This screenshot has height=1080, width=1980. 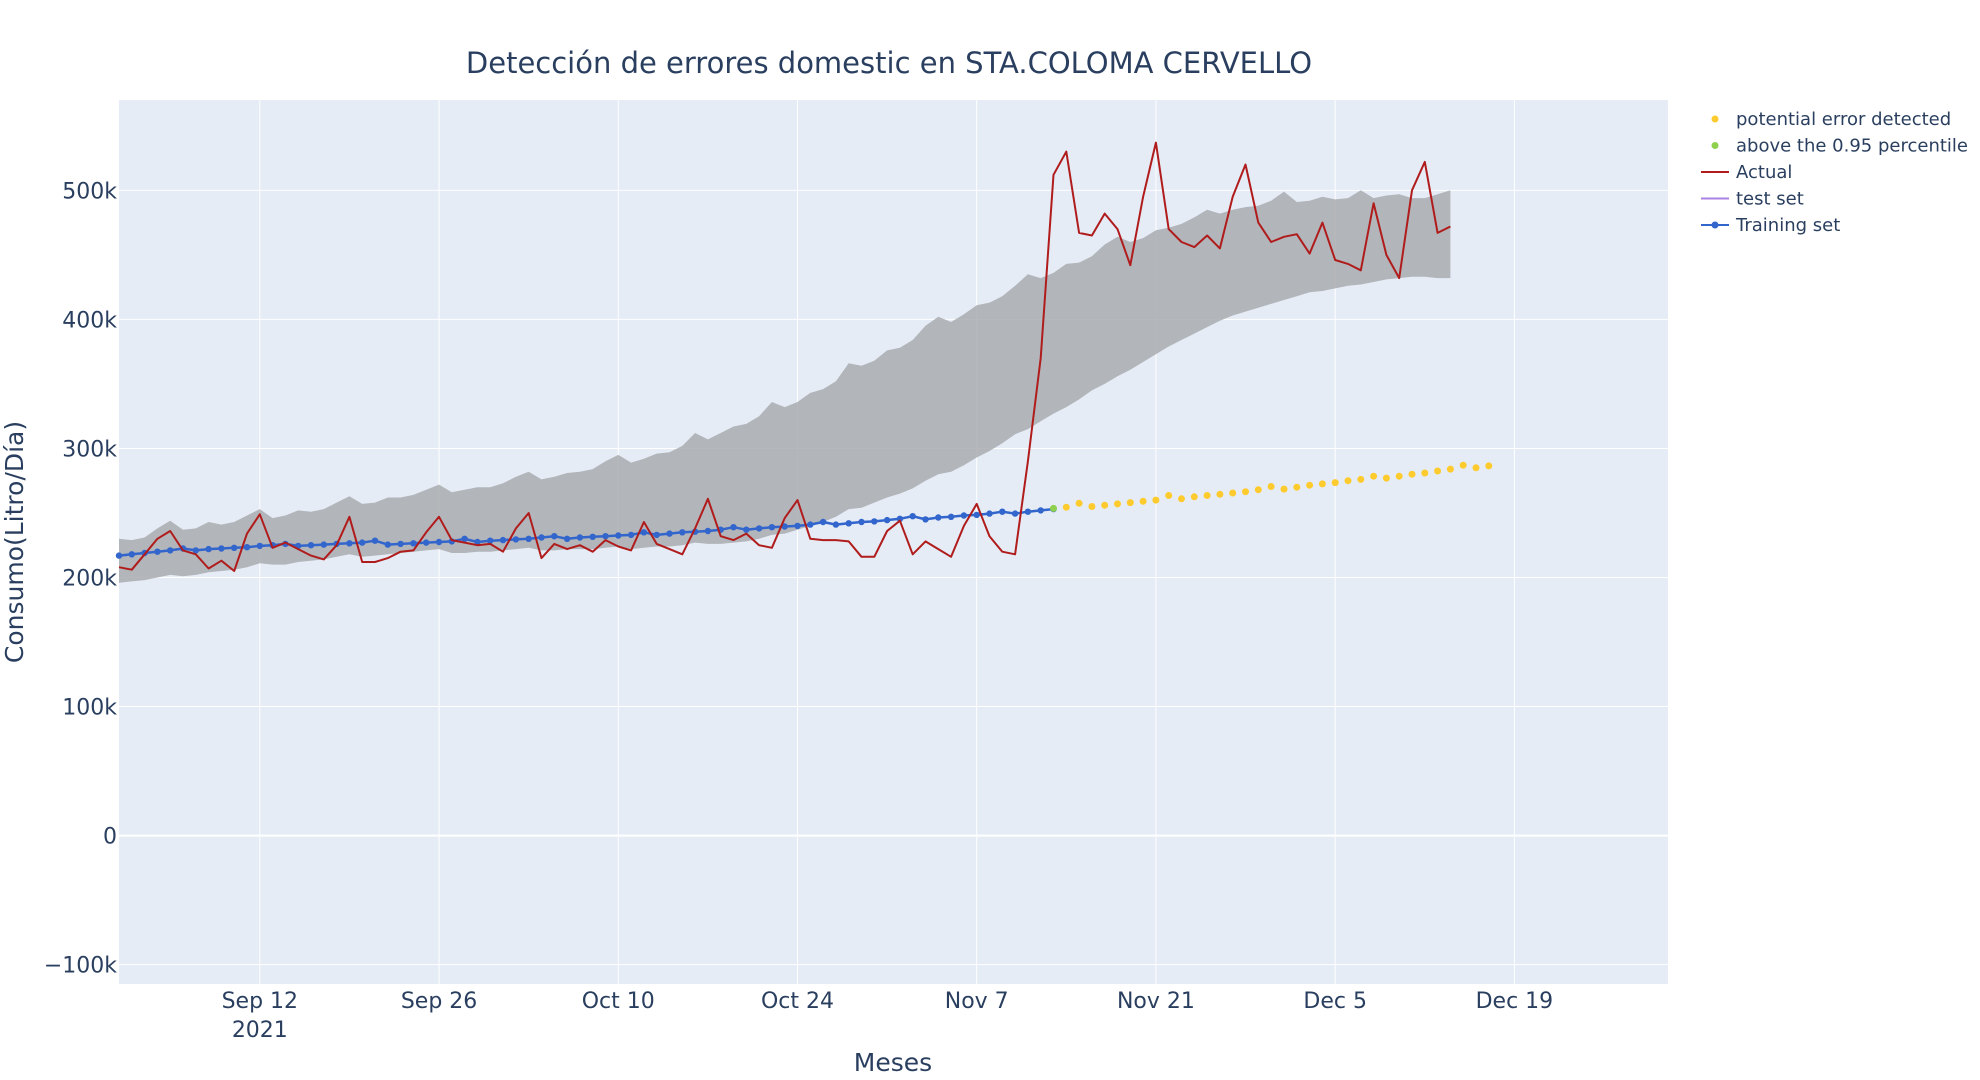 I want to click on y-tick-label: 200k, so click(x=89, y=578).